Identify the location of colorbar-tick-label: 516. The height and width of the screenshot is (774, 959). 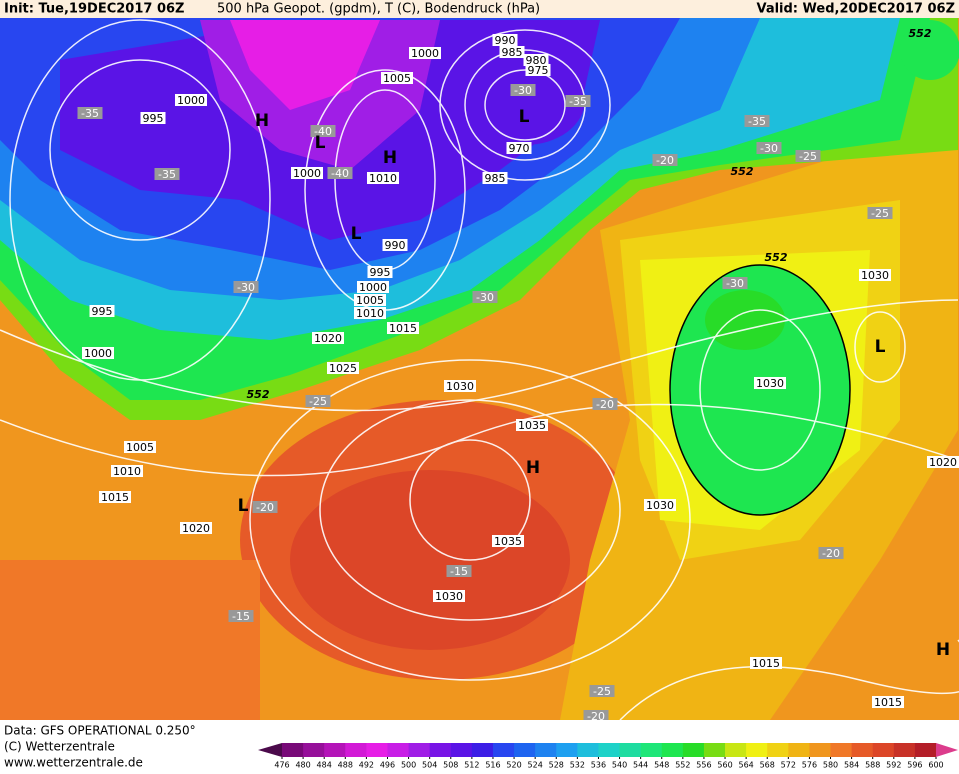
(492, 765).